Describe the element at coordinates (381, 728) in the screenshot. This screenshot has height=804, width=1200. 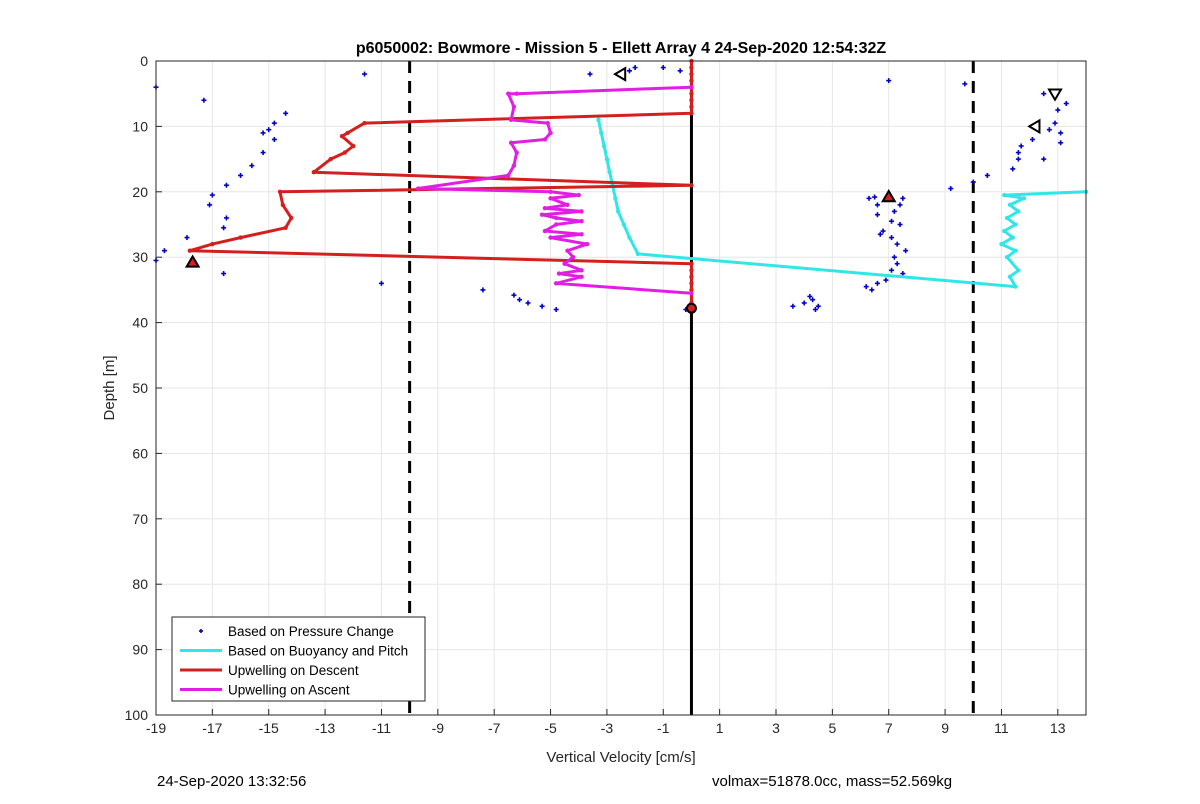
I see `x-tick-label: -11` at that location.